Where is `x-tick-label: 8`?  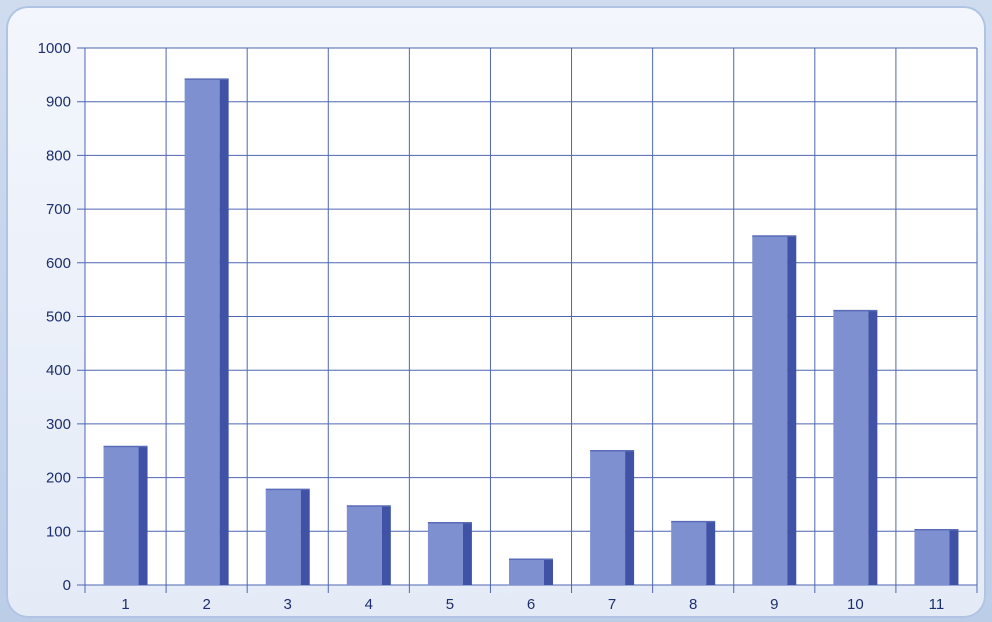 x-tick-label: 8 is located at coordinates (693, 604).